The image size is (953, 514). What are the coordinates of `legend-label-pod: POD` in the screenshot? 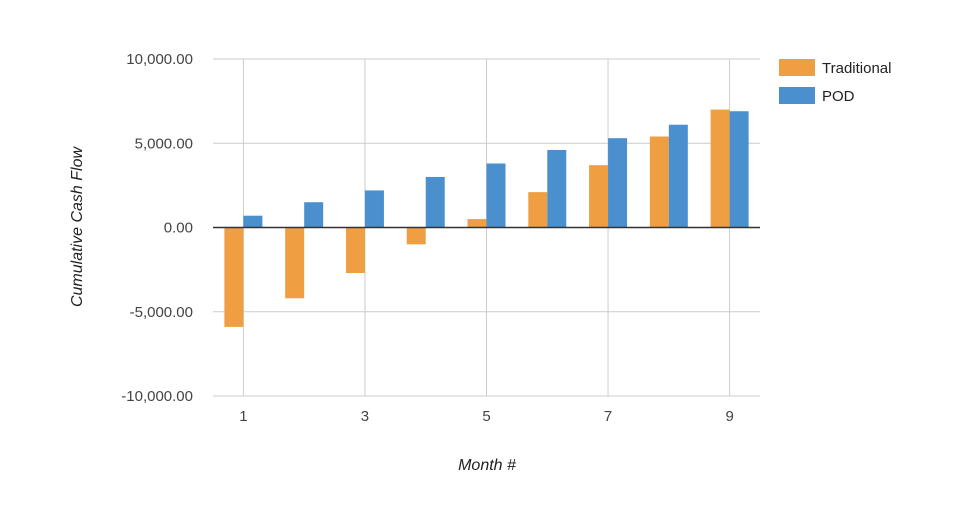 It's located at (838, 96).